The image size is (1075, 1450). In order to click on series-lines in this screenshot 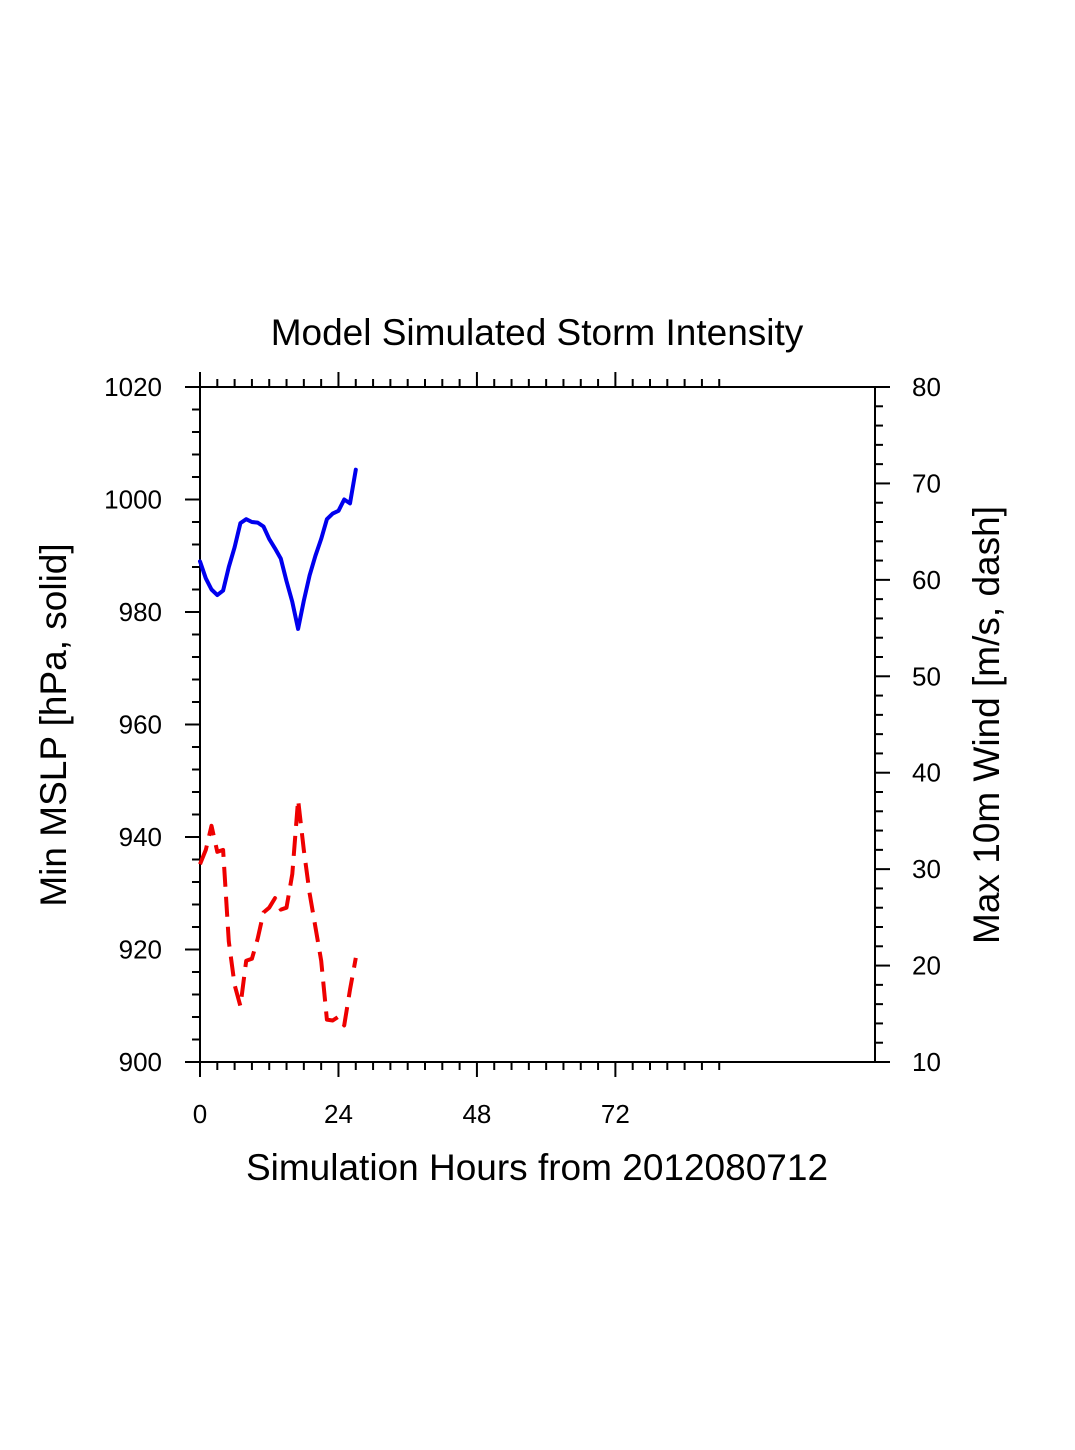, I will do `click(278, 747)`.